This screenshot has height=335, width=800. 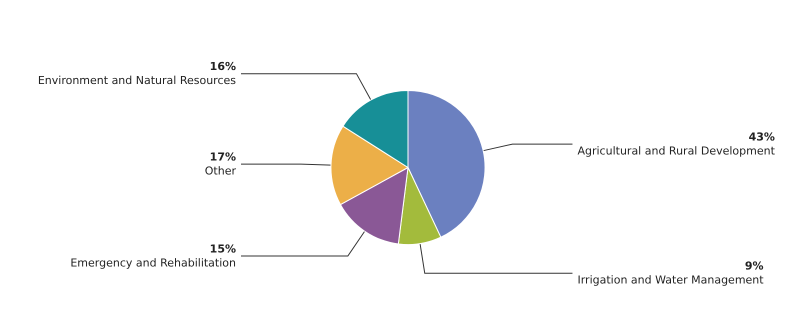 What do you see at coordinates (223, 157) in the screenshot?
I see `data-label: 17%` at bounding box center [223, 157].